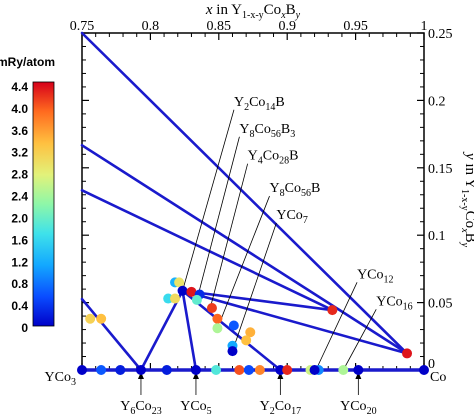  Describe the element at coordinates (60, 379) in the screenshot. I see `phase-label: YCo3` at that location.